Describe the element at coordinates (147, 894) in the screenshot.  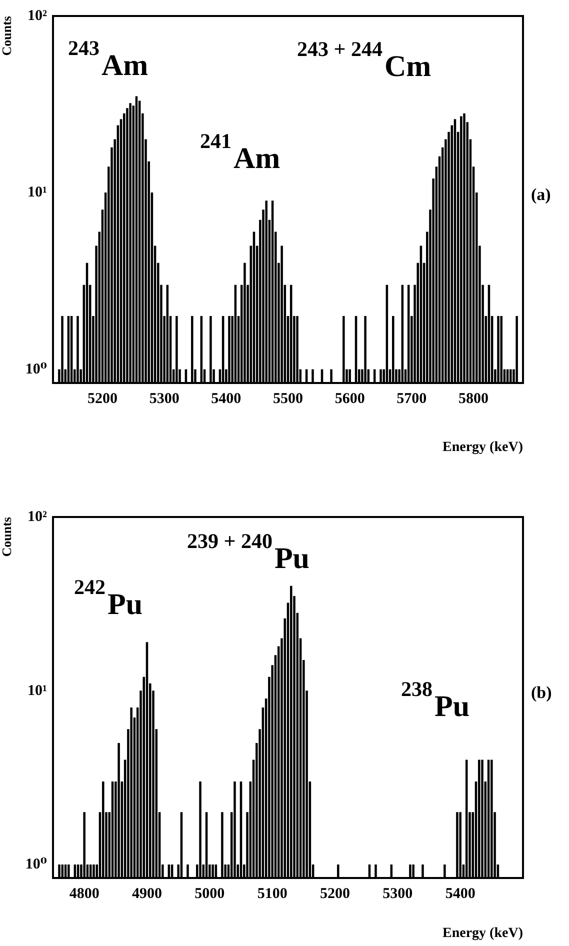
I see `x-tick-label: 4900` at that location.